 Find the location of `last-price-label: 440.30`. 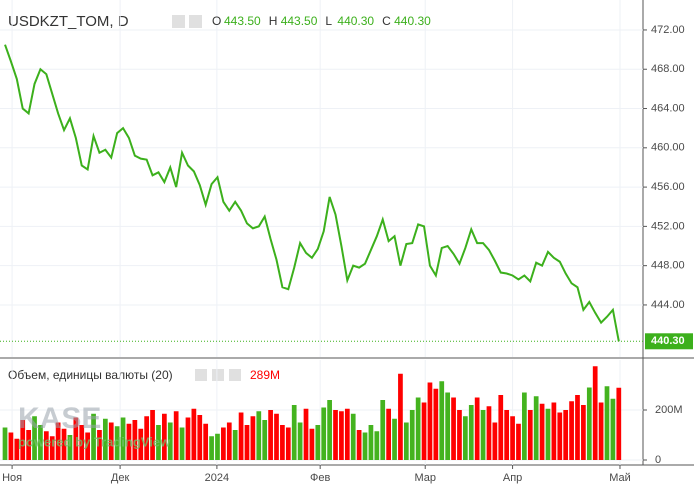

last-price-label: 440.30 is located at coordinates (668, 341).